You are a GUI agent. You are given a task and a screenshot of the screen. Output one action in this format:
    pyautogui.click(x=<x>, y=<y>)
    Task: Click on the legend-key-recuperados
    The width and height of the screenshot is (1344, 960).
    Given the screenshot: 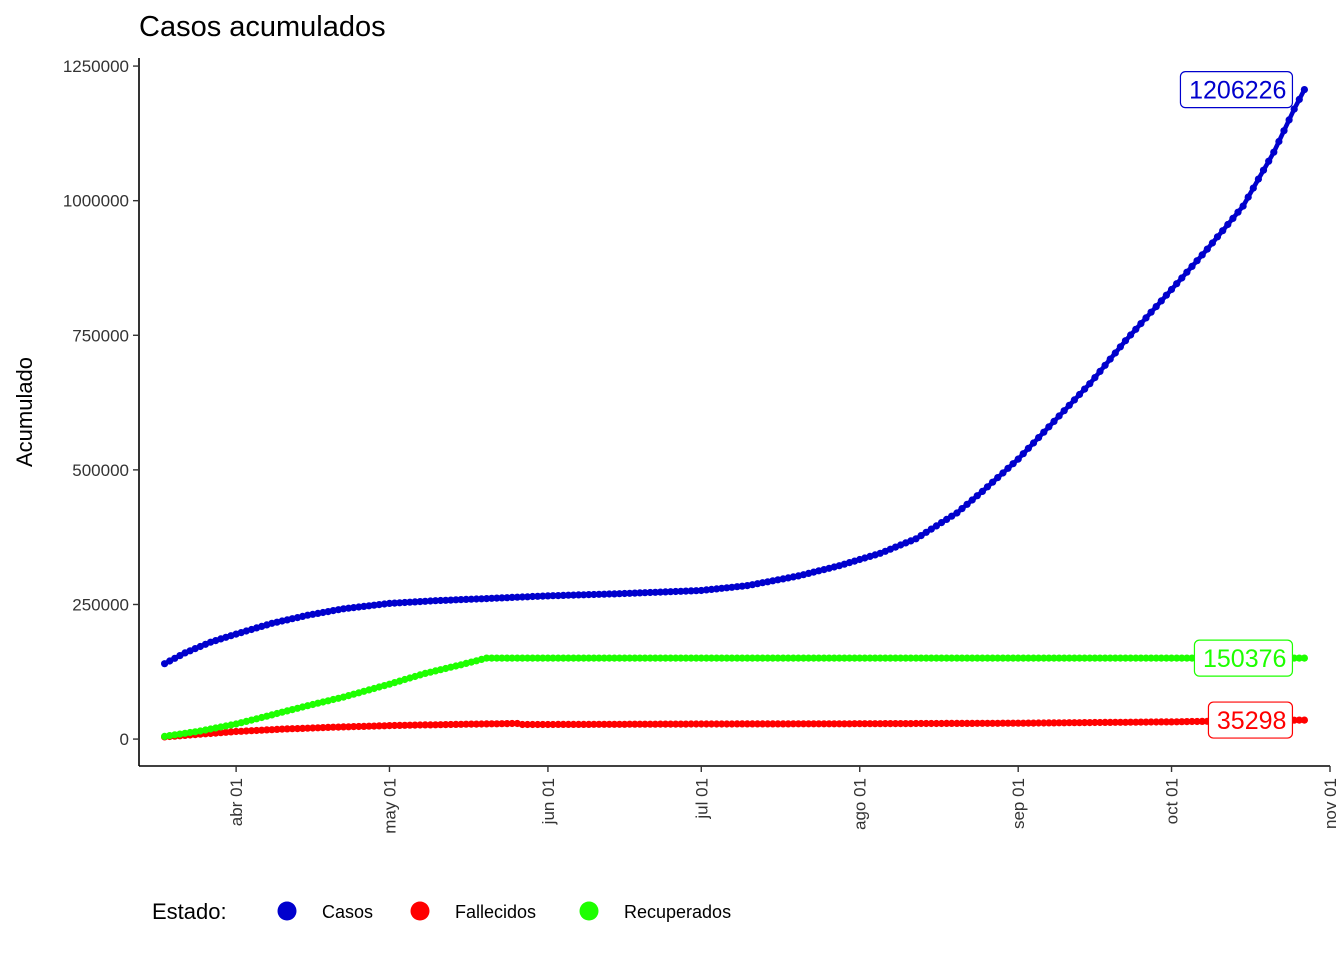 What is the action you would take?
    pyautogui.click(x=589, y=911)
    